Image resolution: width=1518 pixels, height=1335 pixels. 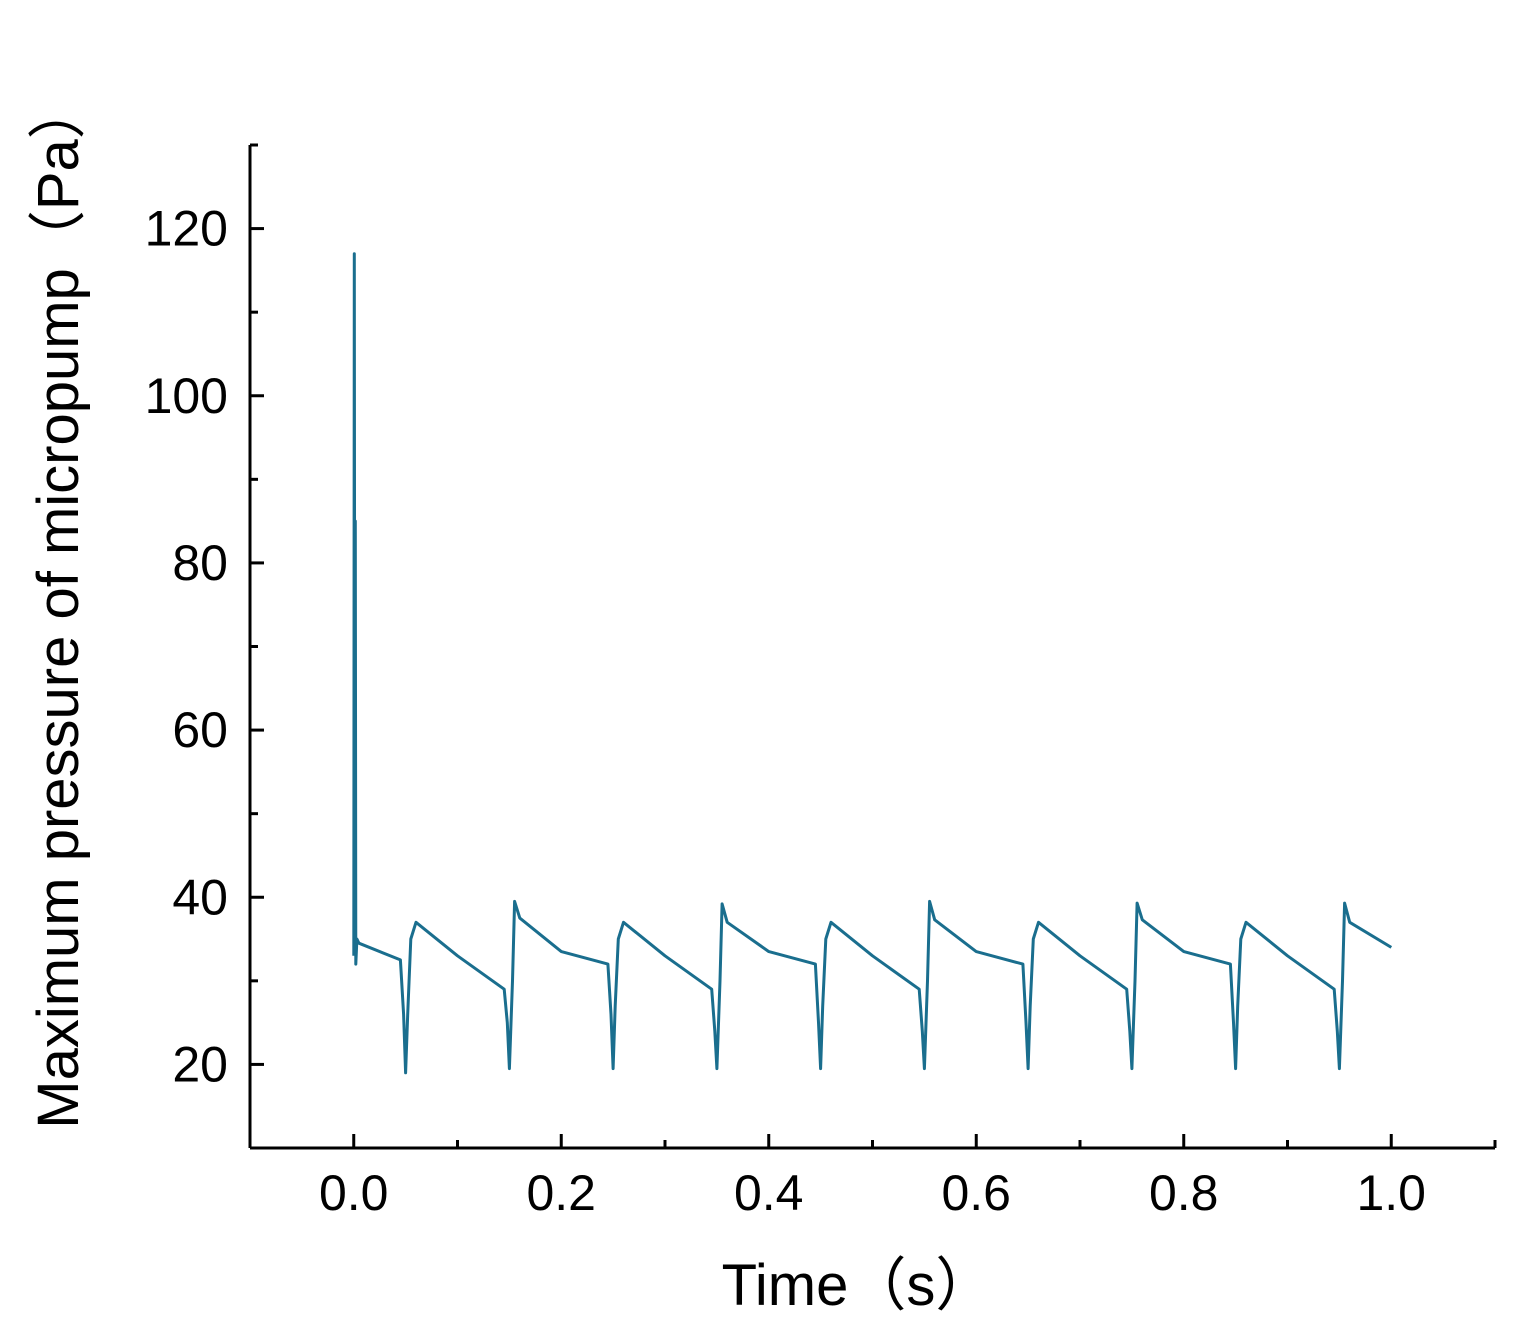 What do you see at coordinates (186, 229) in the screenshot?
I see `y-tick-label: 120` at bounding box center [186, 229].